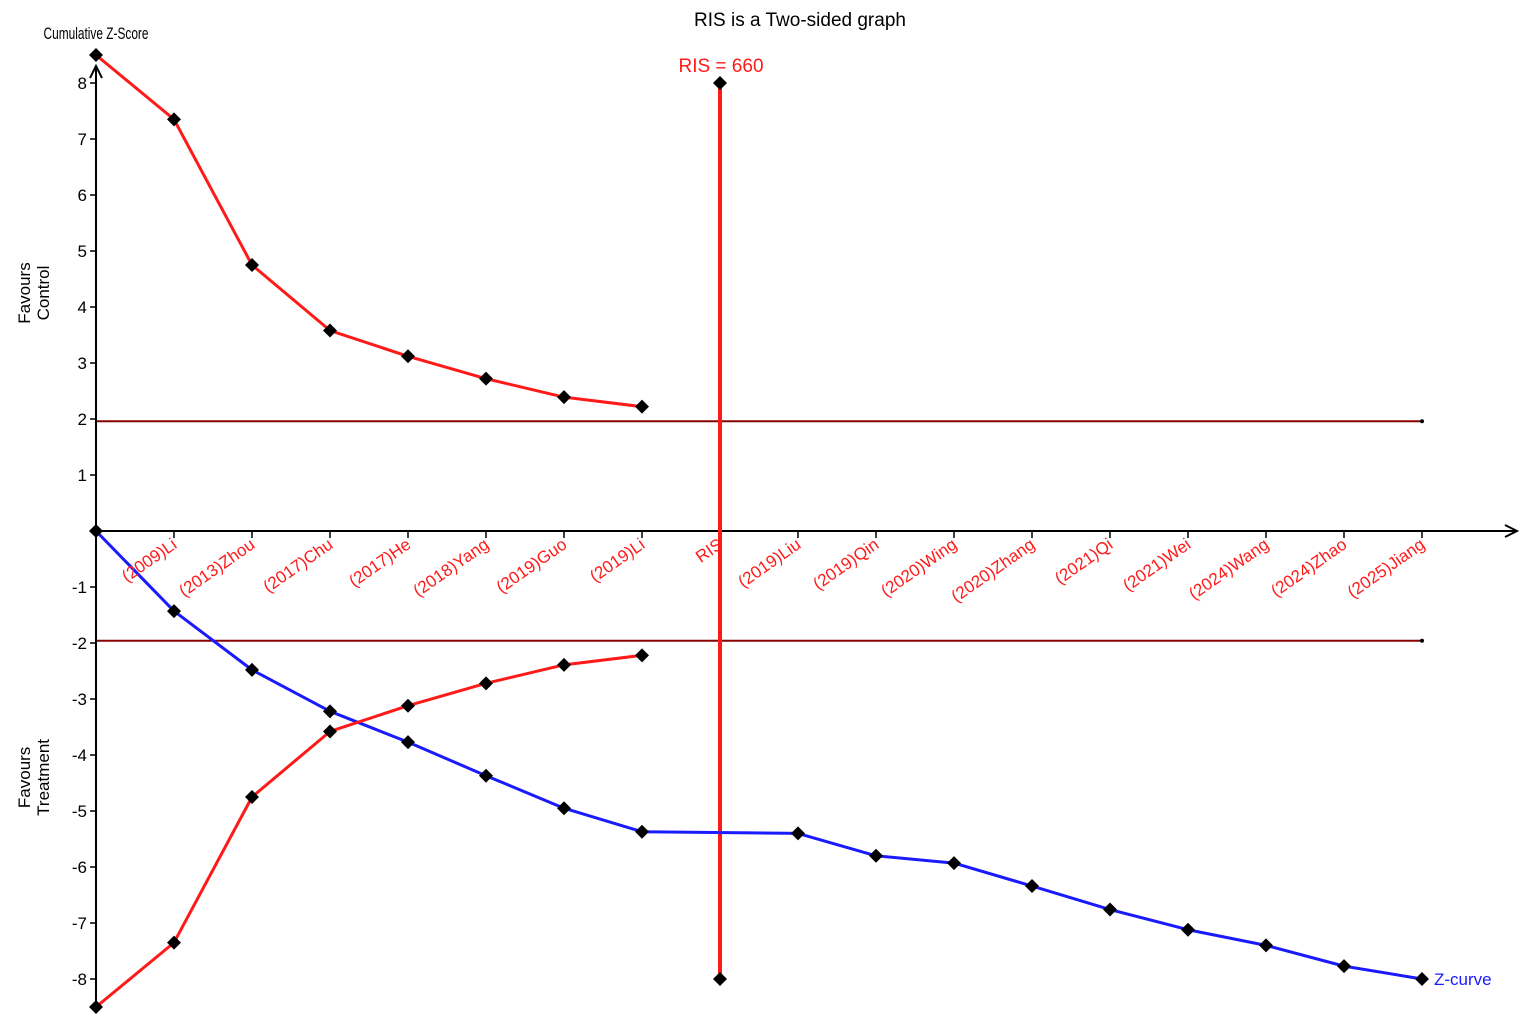  Describe the element at coordinates (79, 643) in the screenshot. I see `y-tick-label--2: -2` at that location.